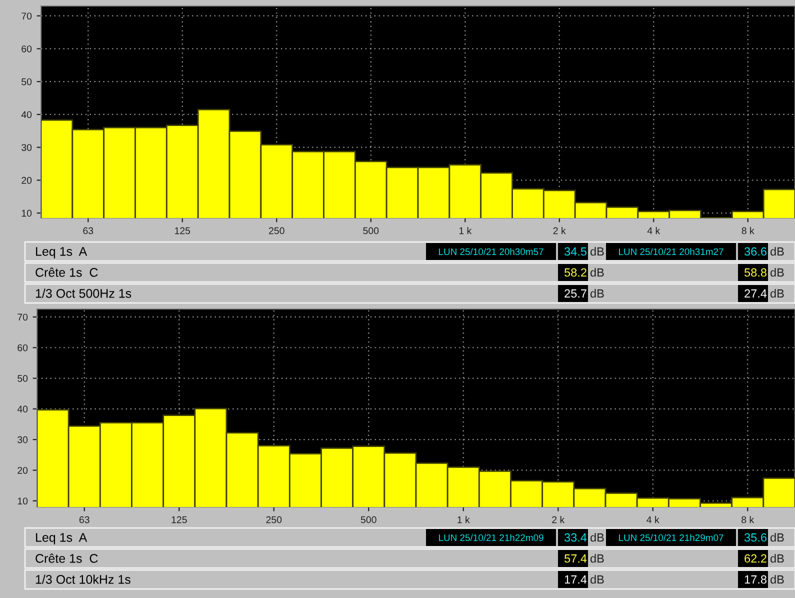 This screenshot has height=598, width=795. What do you see at coordinates (671, 252) in the screenshot?
I see `text: LUN 25/10/21 20h31m27` at bounding box center [671, 252].